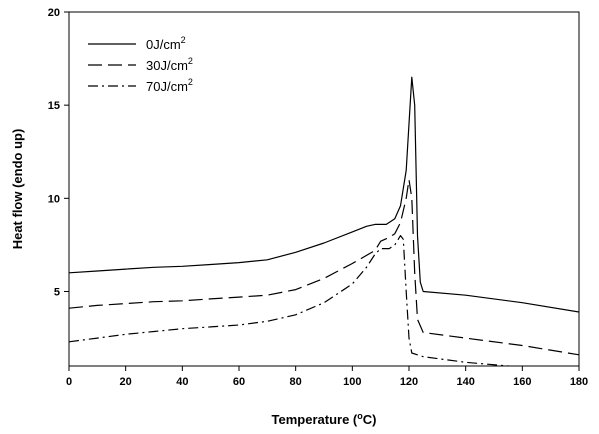 The height and width of the screenshot is (434, 599). I want to click on x-tick-label: 140, so click(465, 382).